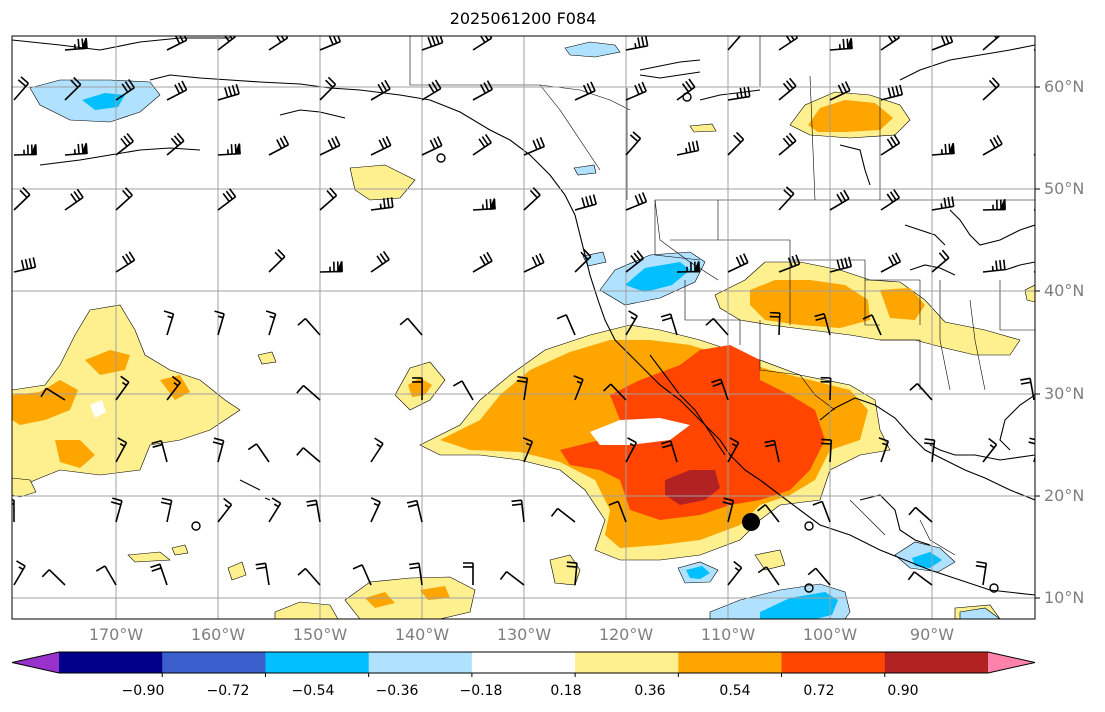  What do you see at coordinates (1064, 86) in the screenshot?
I see `lat-label-60n: 60°N` at bounding box center [1064, 86].